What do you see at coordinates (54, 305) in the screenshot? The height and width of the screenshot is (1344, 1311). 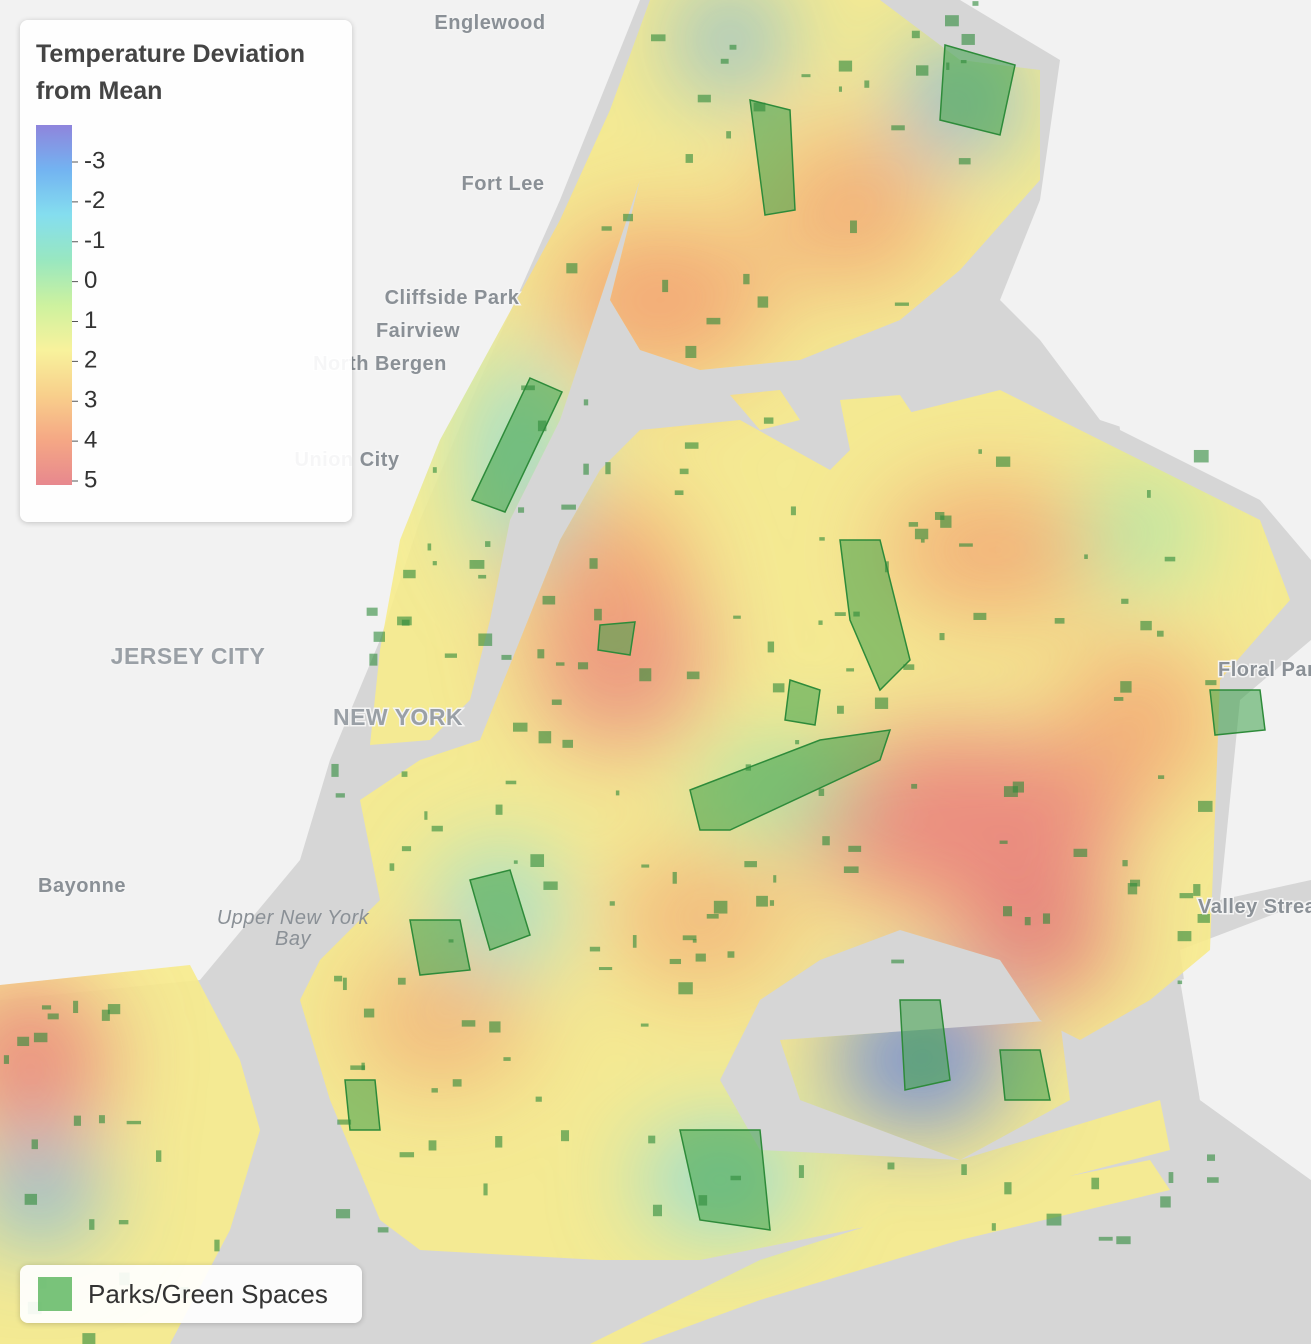 I see `colorbar-ramp` at bounding box center [54, 305].